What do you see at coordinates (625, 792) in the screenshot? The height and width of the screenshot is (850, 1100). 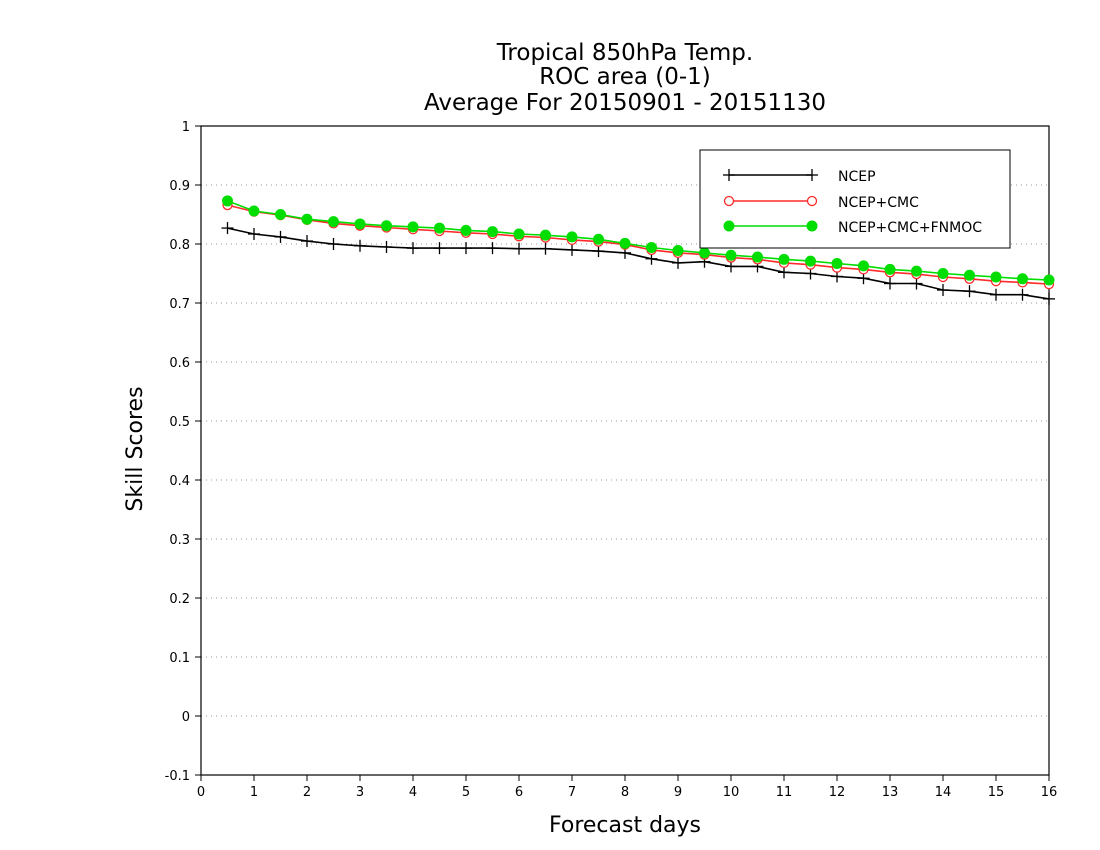 I see `x-tick-label-8: 8` at bounding box center [625, 792].